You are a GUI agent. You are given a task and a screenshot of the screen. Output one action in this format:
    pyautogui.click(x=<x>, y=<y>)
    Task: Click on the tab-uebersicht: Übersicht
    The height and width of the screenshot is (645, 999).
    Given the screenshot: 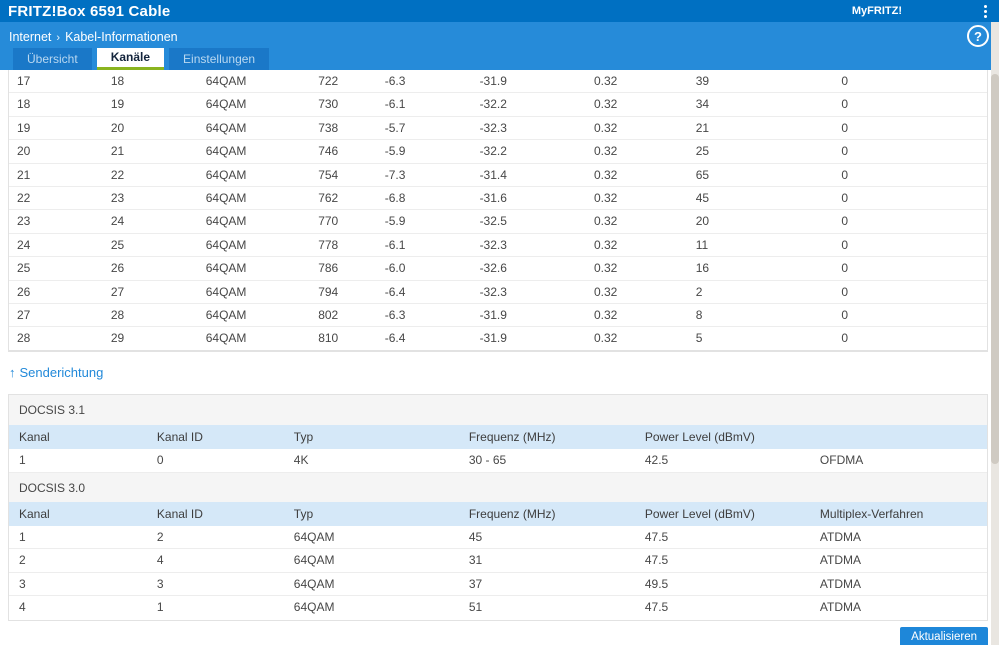 What is the action you would take?
    pyautogui.click(x=52, y=59)
    